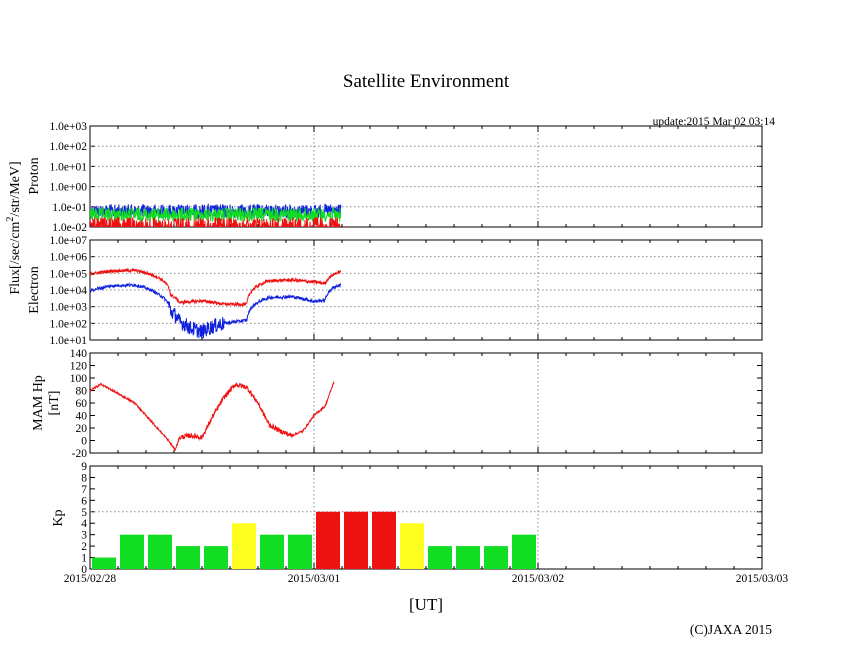 Image resolution: width=846 pixels, height=655 pixels. I want to click on update-timestamp: update:2015 Mar 02 03:14, so click(714, 122).